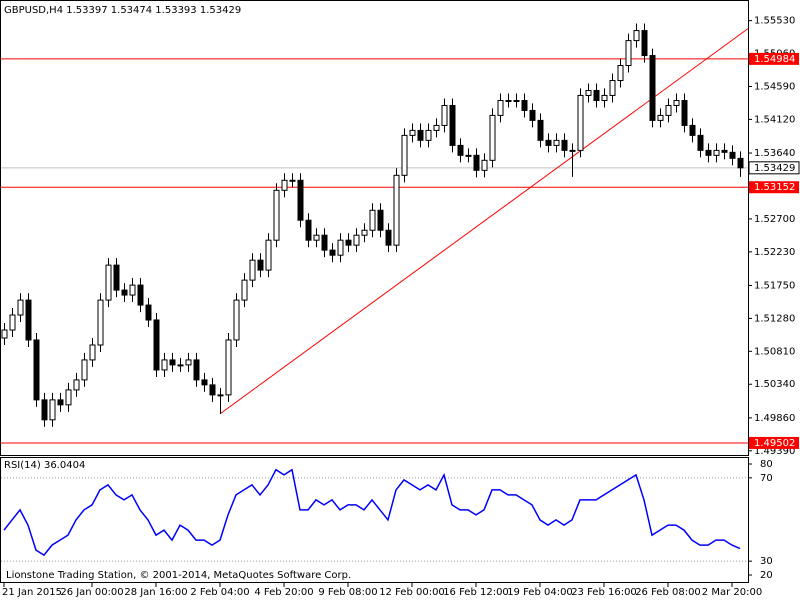 Image resolution: width=800 pixels, height=604 pixels. What do you see at coordinates (774, 351) in the screenshot?
I see `y-tick-label: 1.50810` at bounding box center [774, 351].